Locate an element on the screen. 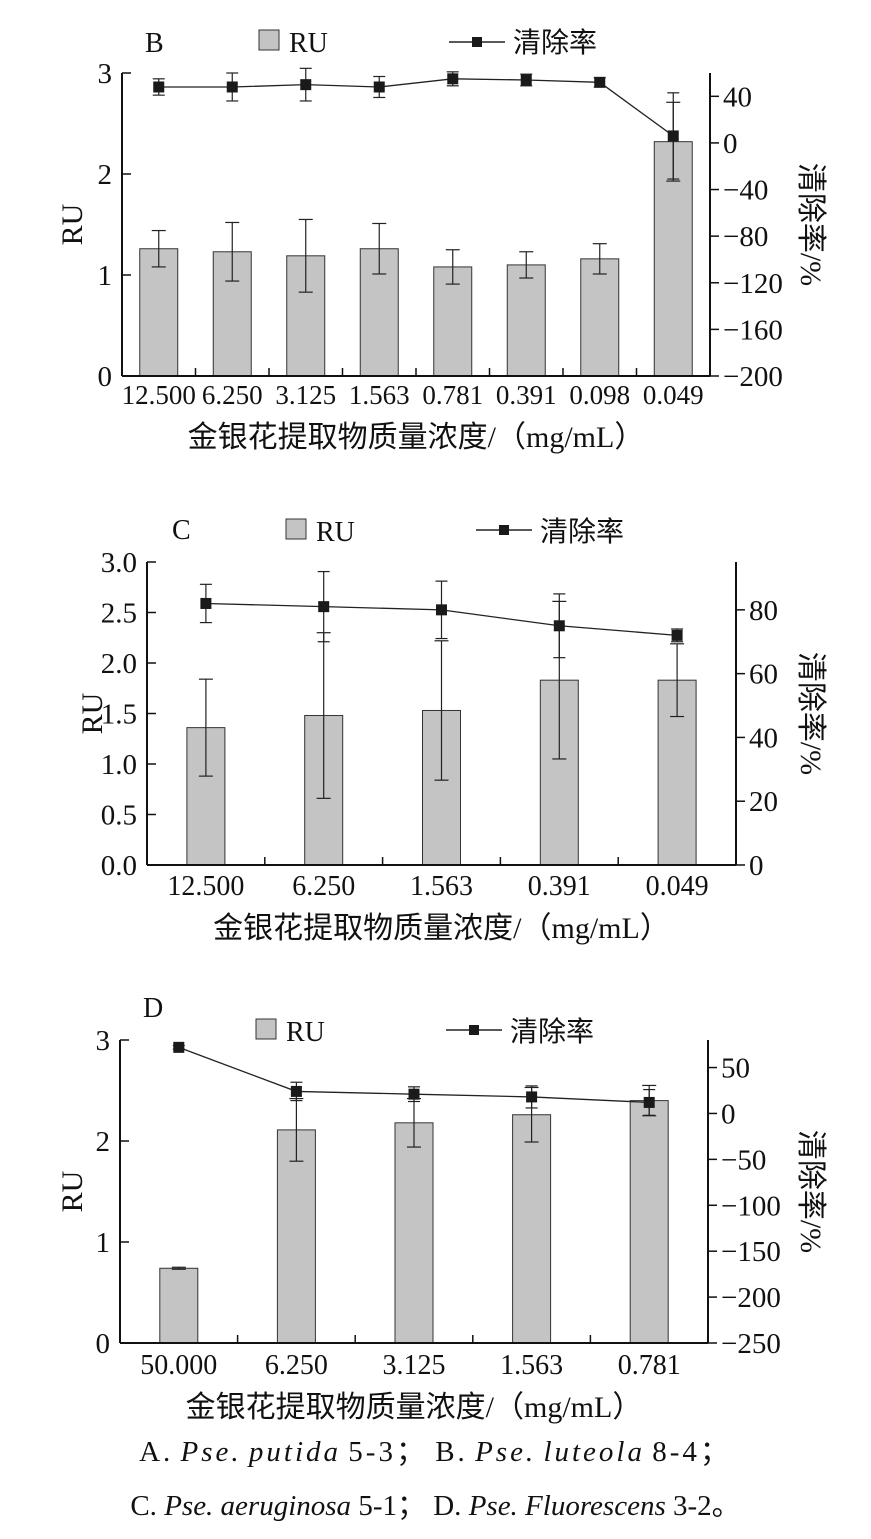 The height and width of the screenshot is (1539, 871). y-tick-label: 2.0 is located at coordinates (119, 664).